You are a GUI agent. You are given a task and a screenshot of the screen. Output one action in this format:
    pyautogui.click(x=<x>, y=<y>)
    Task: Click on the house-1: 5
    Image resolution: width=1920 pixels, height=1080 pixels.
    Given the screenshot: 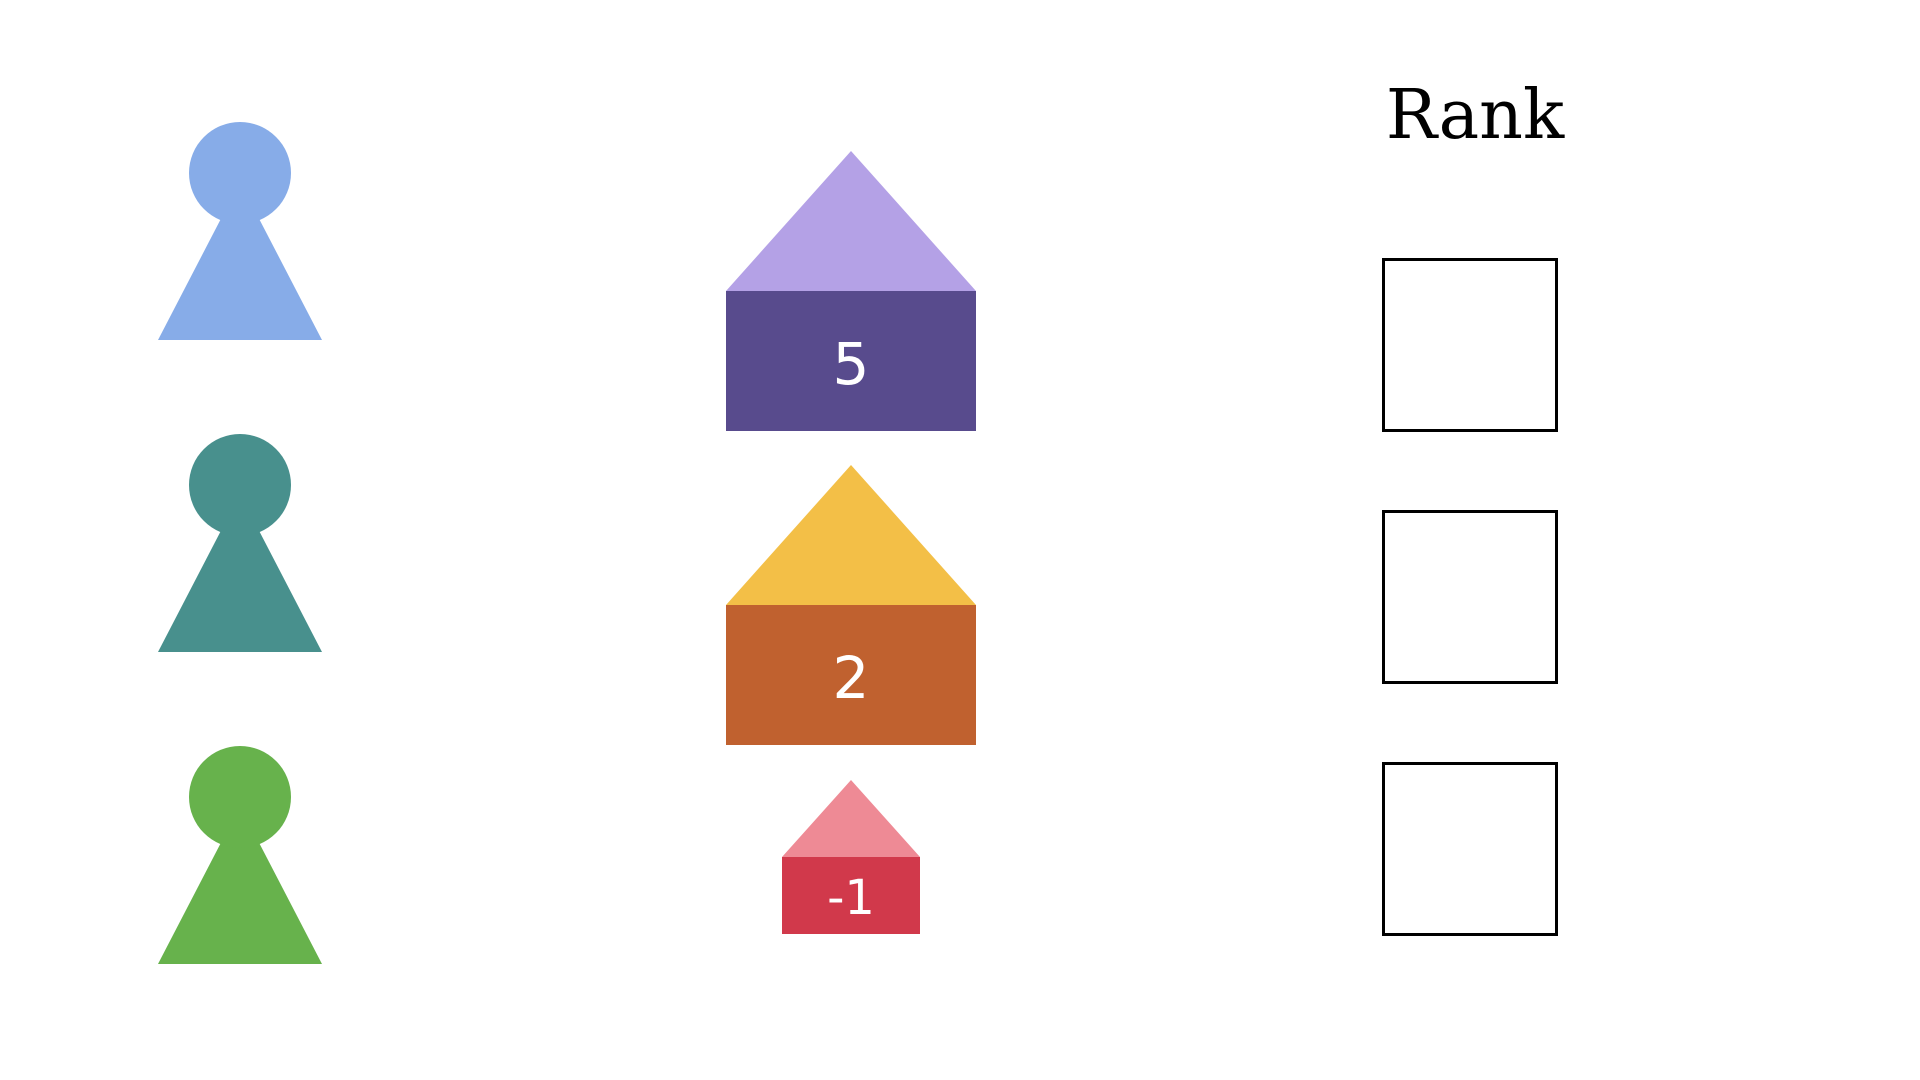 What is the action you would take?
    pyautogui.click(x=851, y=291)
    